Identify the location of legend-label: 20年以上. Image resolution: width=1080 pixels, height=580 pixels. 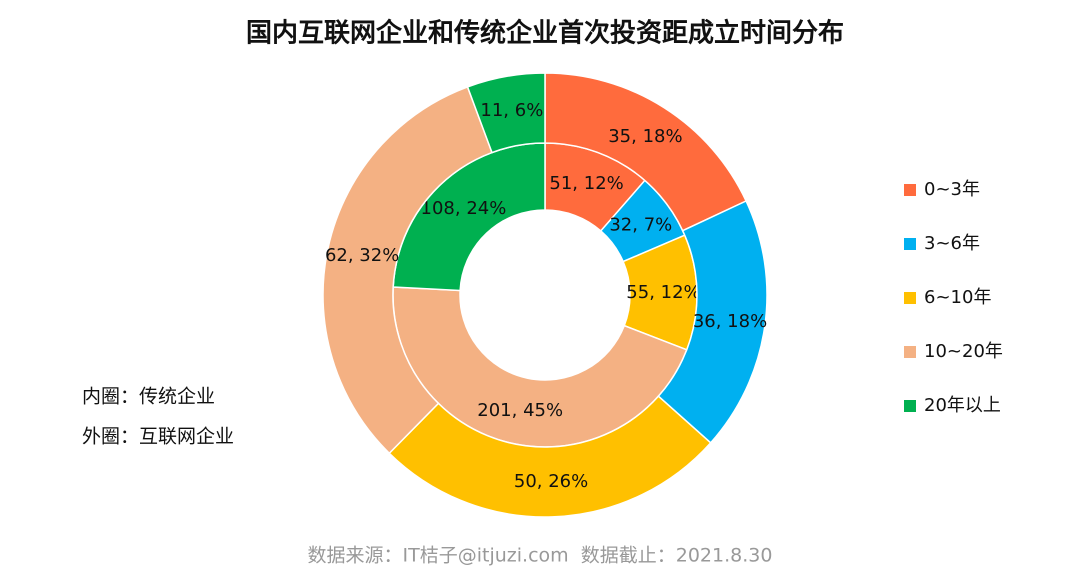
(962, 405).